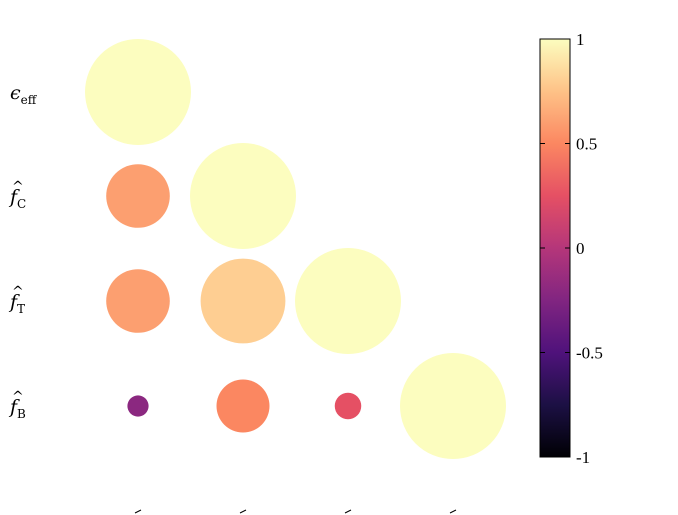 This screenshot has height=515, width=678. What do you see at coordinates (138, 301) in the screenshot?
I see `correlation-circle-r2-c0` at bounding box center [138, 301].